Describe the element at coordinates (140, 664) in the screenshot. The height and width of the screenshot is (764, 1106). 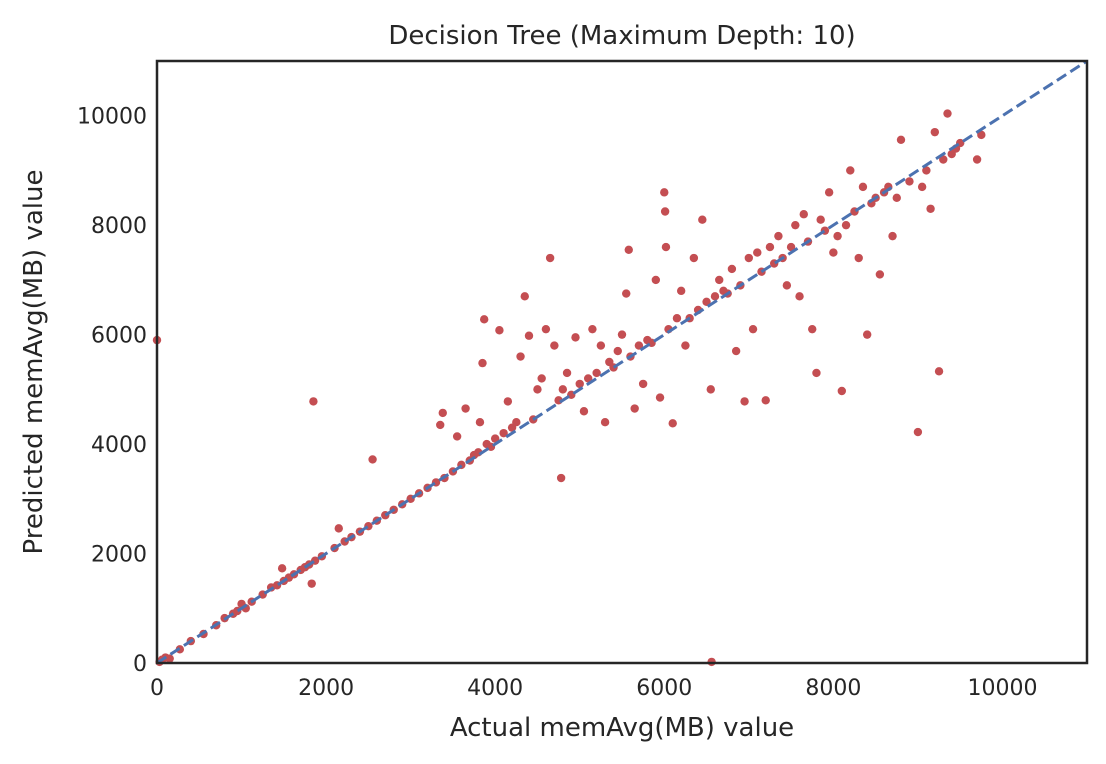
I see `y-tick-label: 0` at that location.